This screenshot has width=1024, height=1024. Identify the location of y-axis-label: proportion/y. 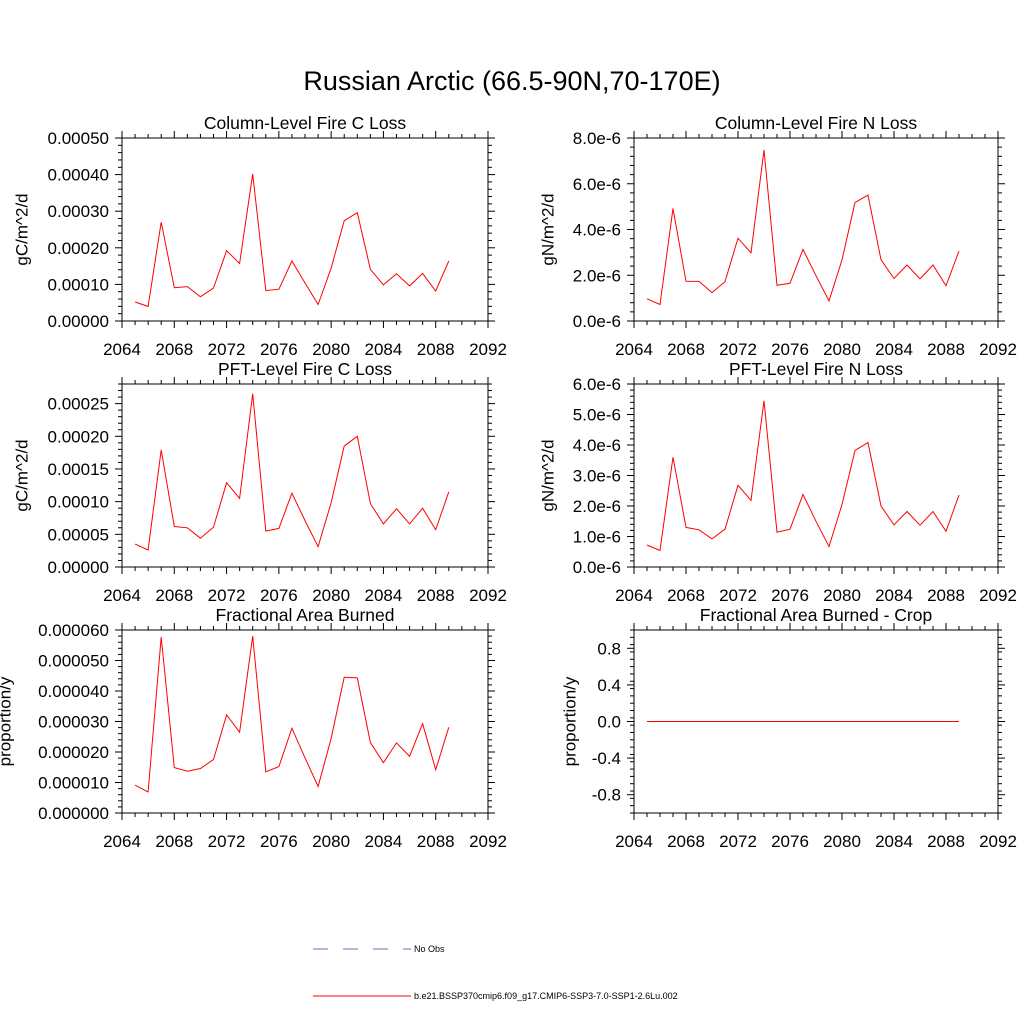
(570, 721).